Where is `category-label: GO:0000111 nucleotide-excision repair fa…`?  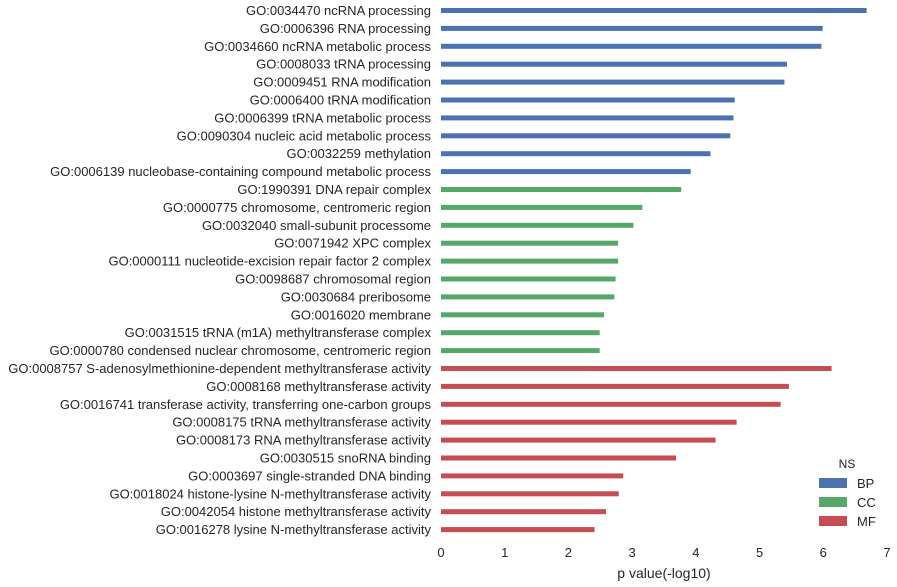 category-label: GO:0000111 nucleotide-excision repair fa… is located at coordinates (269, 261).